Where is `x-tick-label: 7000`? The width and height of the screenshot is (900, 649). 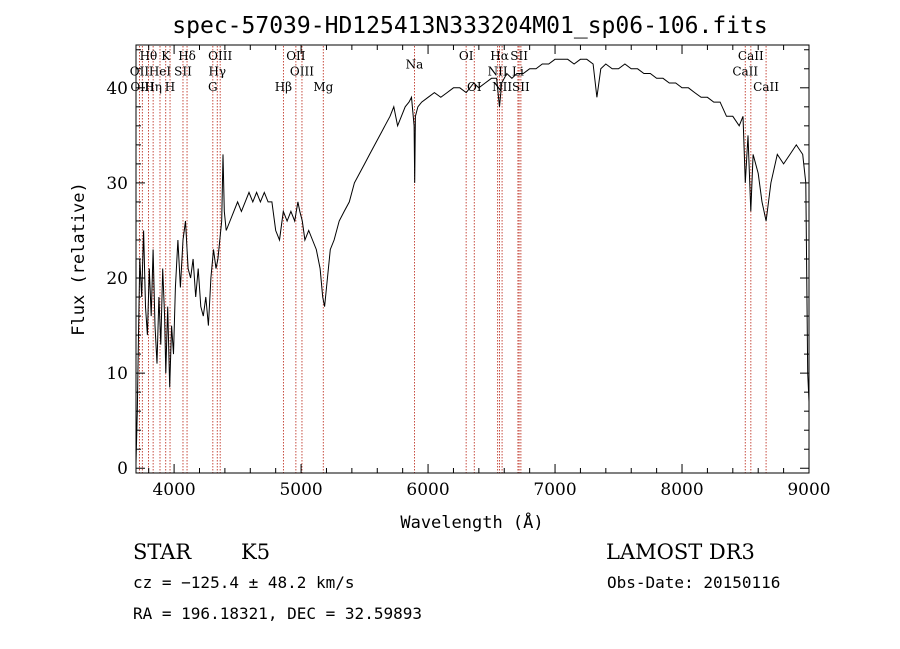 x-tick-label: 7000 is located at coordinates (554, 490).